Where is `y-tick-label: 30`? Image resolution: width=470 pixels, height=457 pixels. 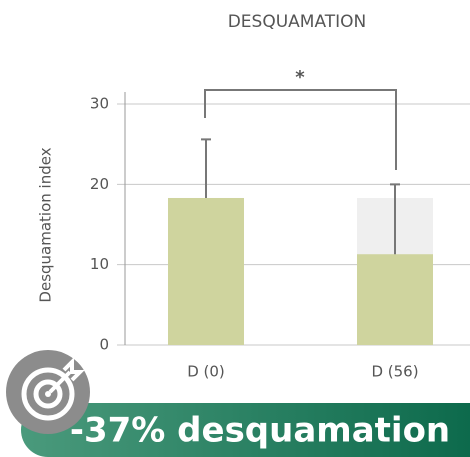 y-tick-label: 30 is located at coordinates (99, 104).